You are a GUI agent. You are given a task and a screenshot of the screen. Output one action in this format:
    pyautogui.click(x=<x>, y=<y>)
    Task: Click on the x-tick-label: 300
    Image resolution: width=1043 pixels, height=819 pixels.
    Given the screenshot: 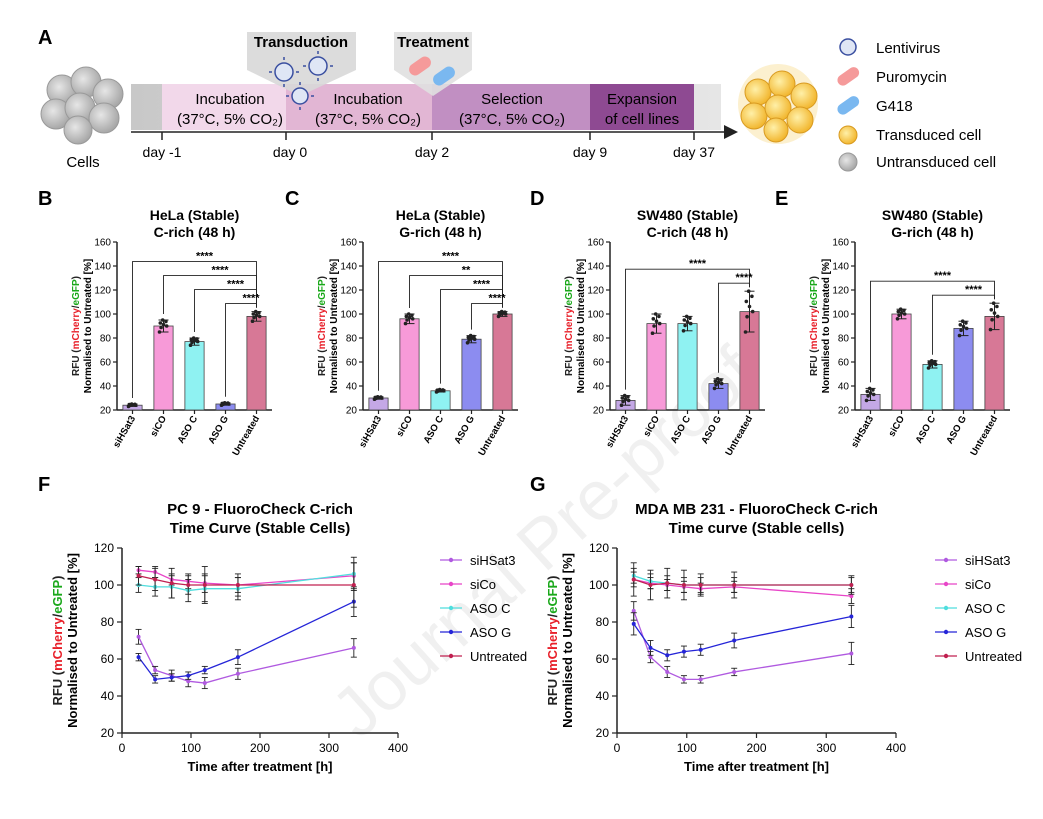 What is the action you would take?
    pyautogui.click(x=826, y=748)
    